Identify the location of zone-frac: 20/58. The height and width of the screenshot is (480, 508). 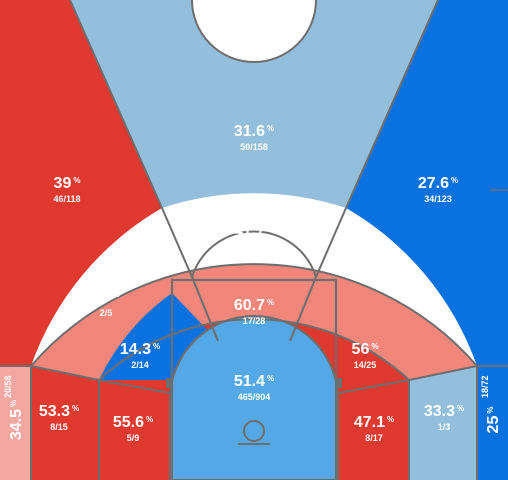
(8, 386).